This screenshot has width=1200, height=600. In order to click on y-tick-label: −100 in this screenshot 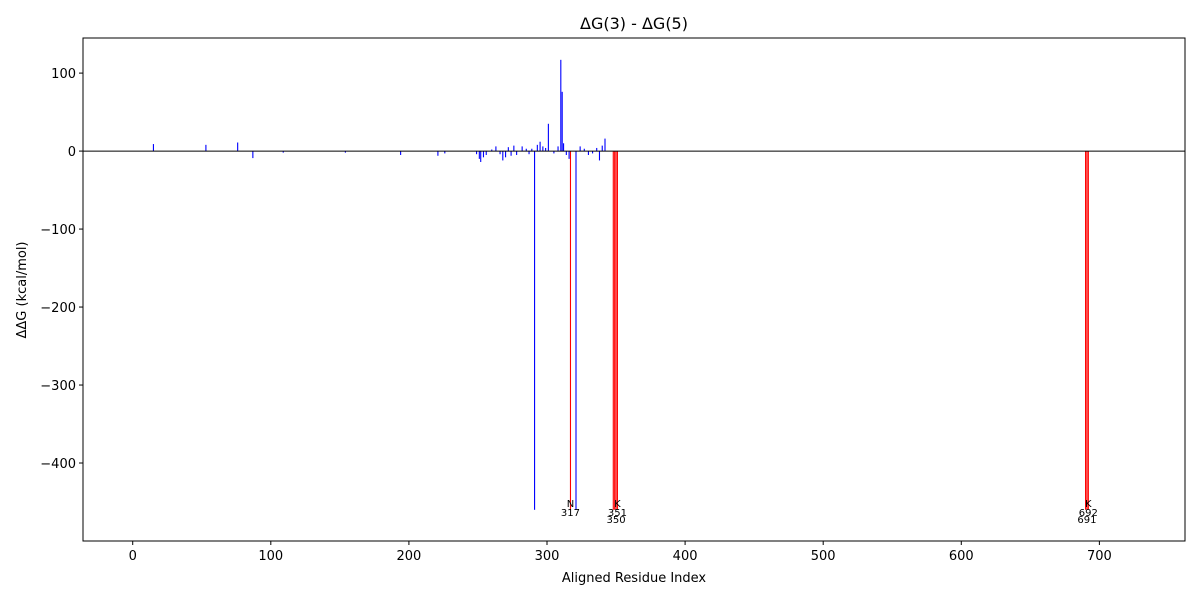, I will do `click(58, 230)`.